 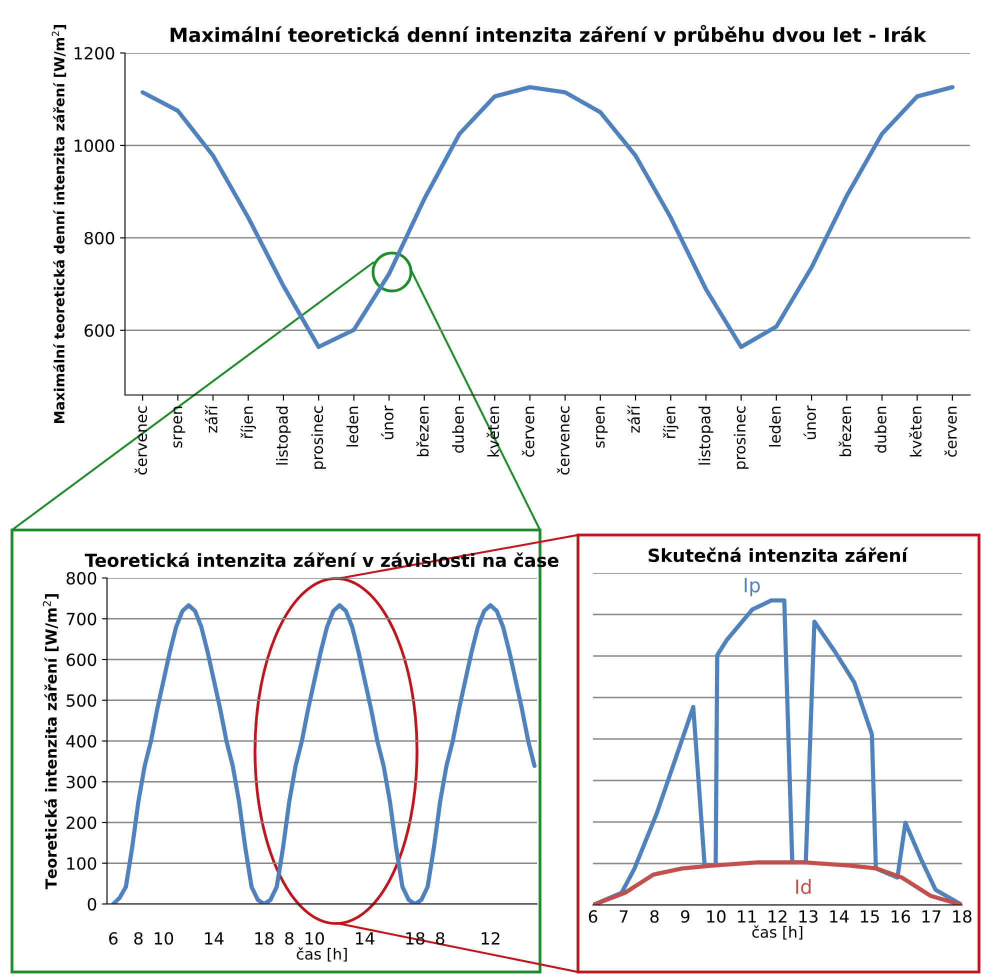 I want to click on y-tick-label: 1200, so click(x=94, y=53).